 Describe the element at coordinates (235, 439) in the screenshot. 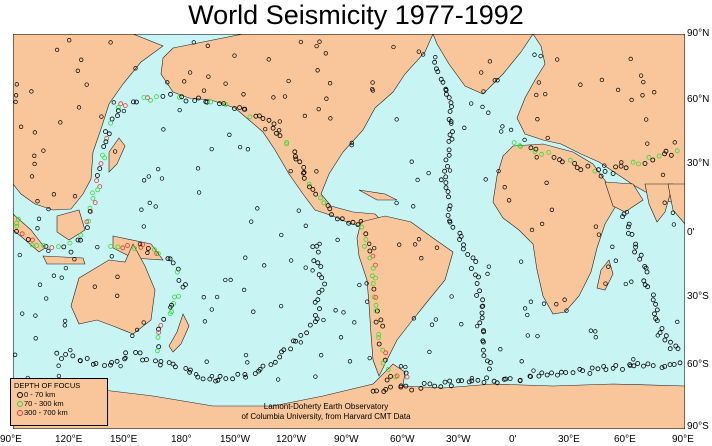

I see `lon-label-150w: 150°W` at that location.